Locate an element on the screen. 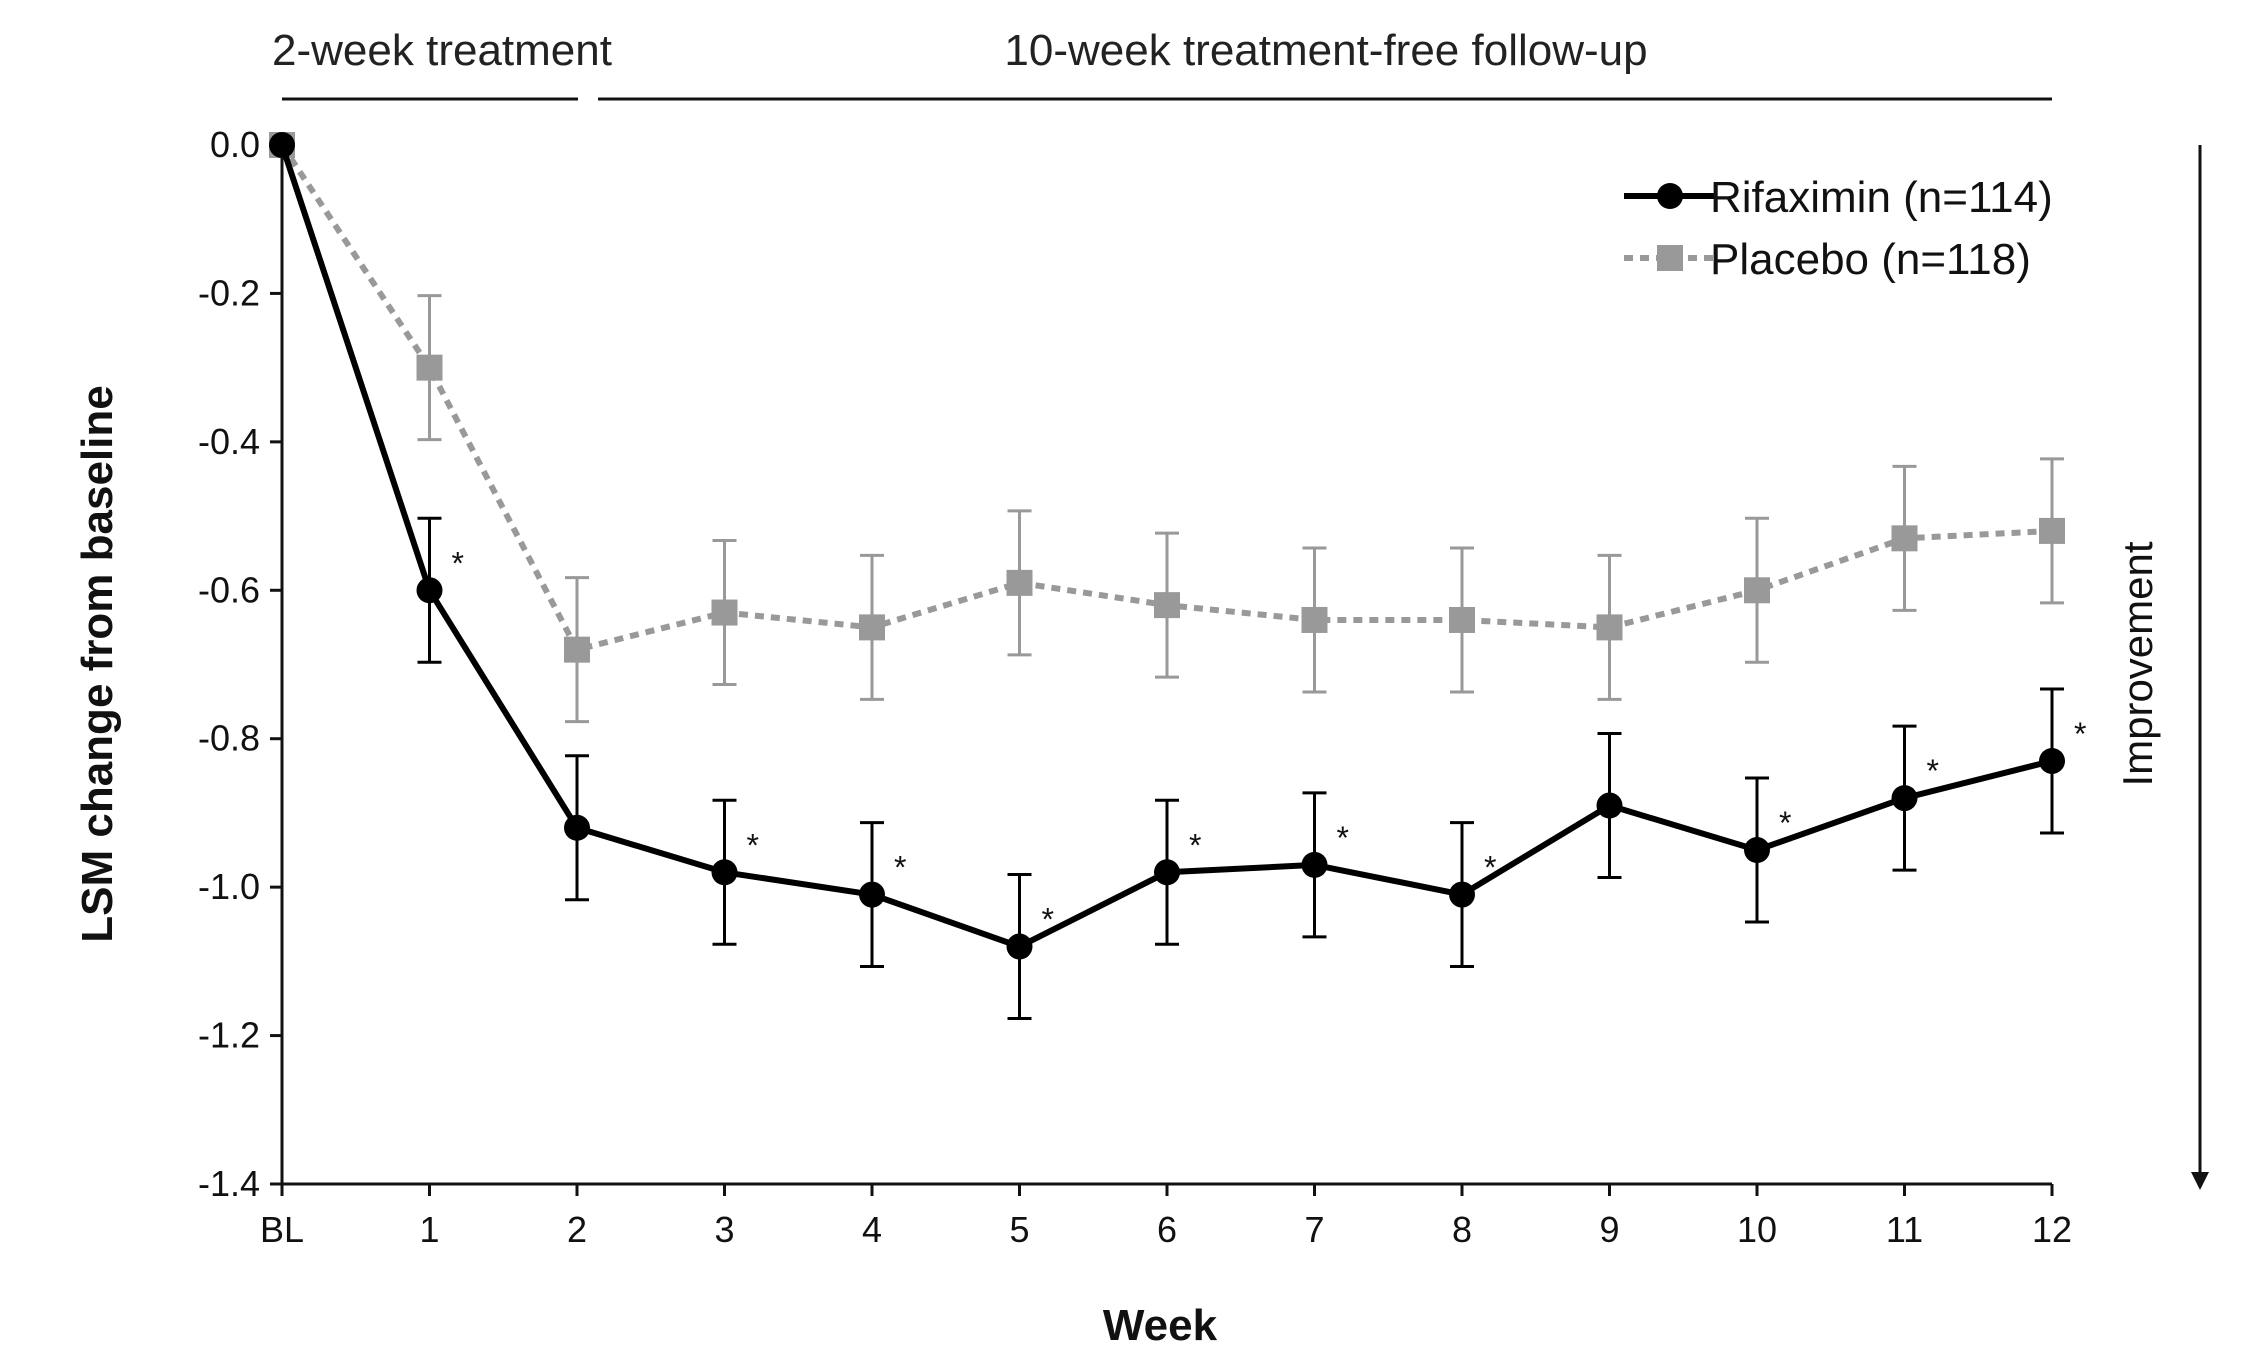 The image size is (2250, 1360). improvement-label: Improvement is located at coordinates (2137, 663).